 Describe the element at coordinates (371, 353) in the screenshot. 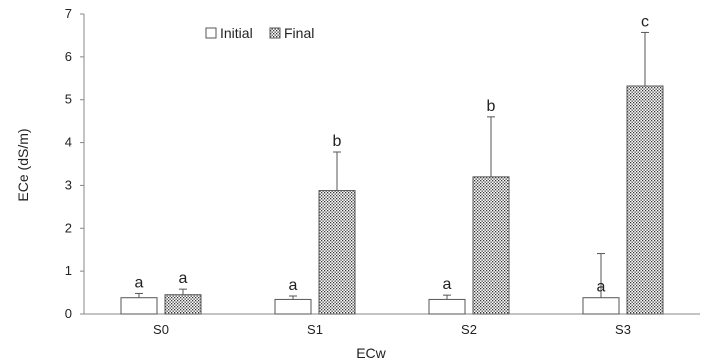

I see `x-axis-label: ECw` at that location.